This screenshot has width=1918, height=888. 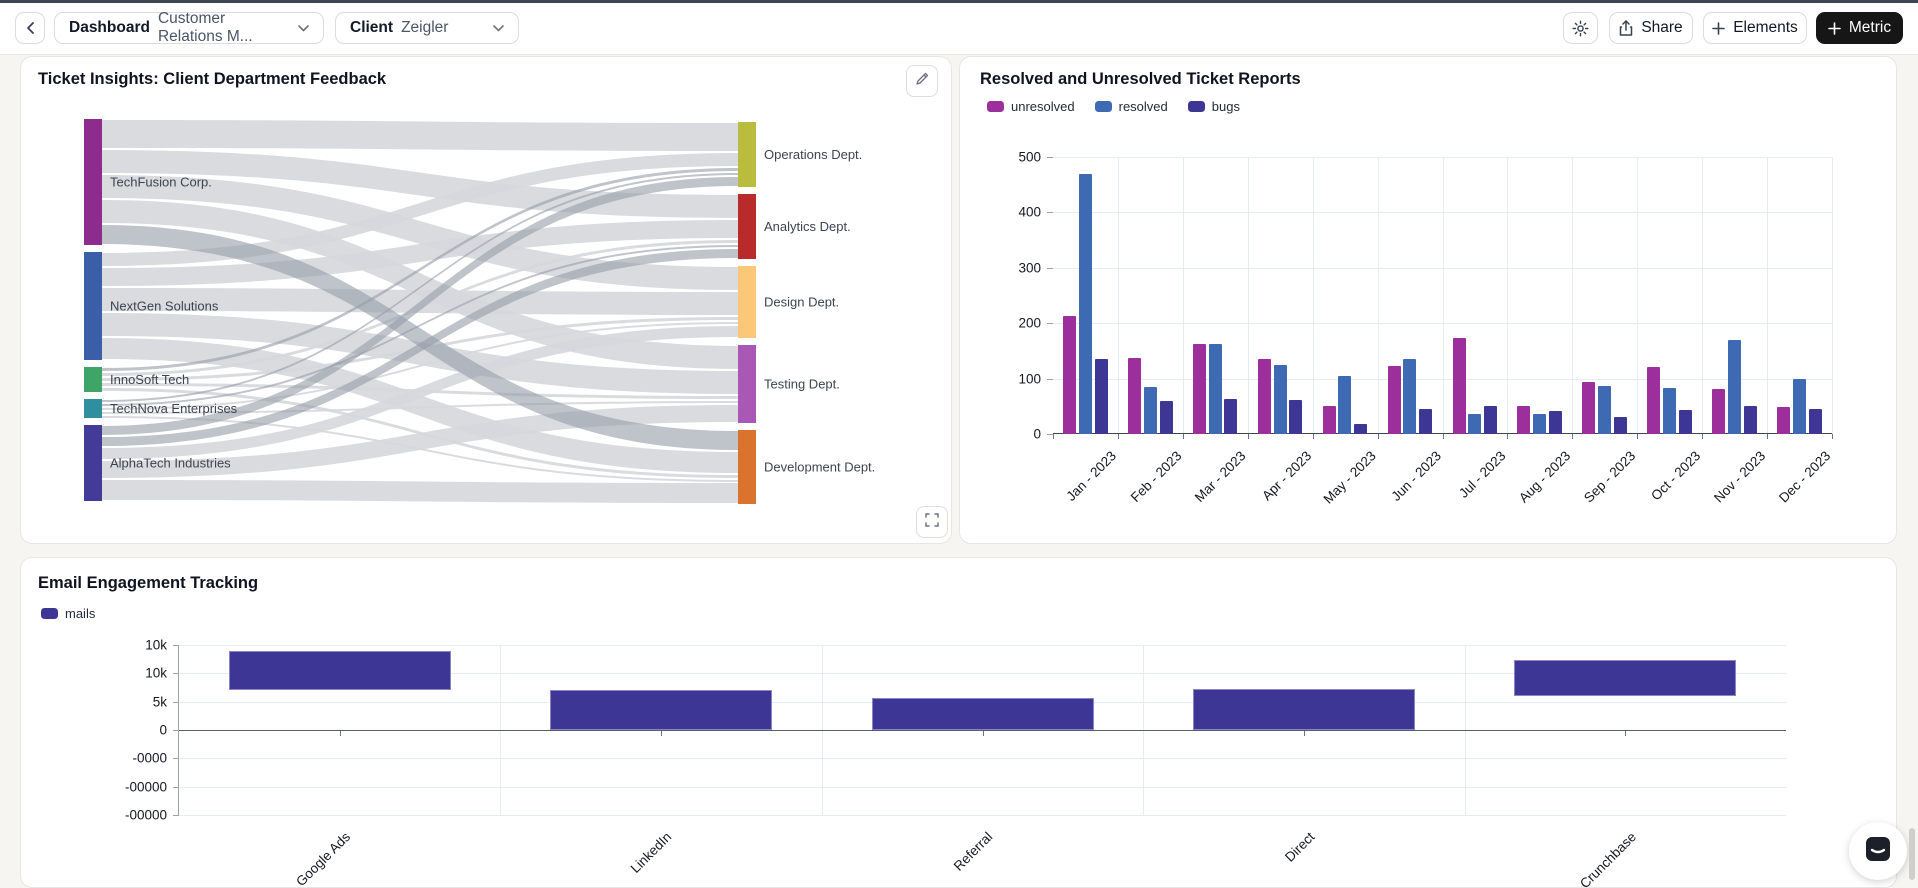 I want to click on legend-item: bugs, so click(x=1213, y=106).